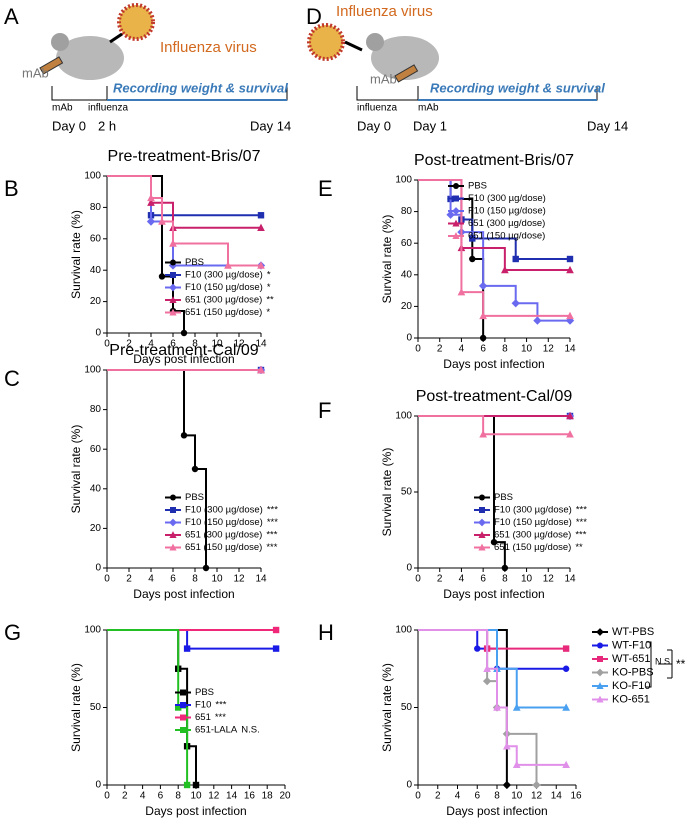 Image resolution: width=693 pixels, height=819 pixels. Describe the element at coordinates (374, 125) in the screenshot. I see `time-label: Day 0` at that location.